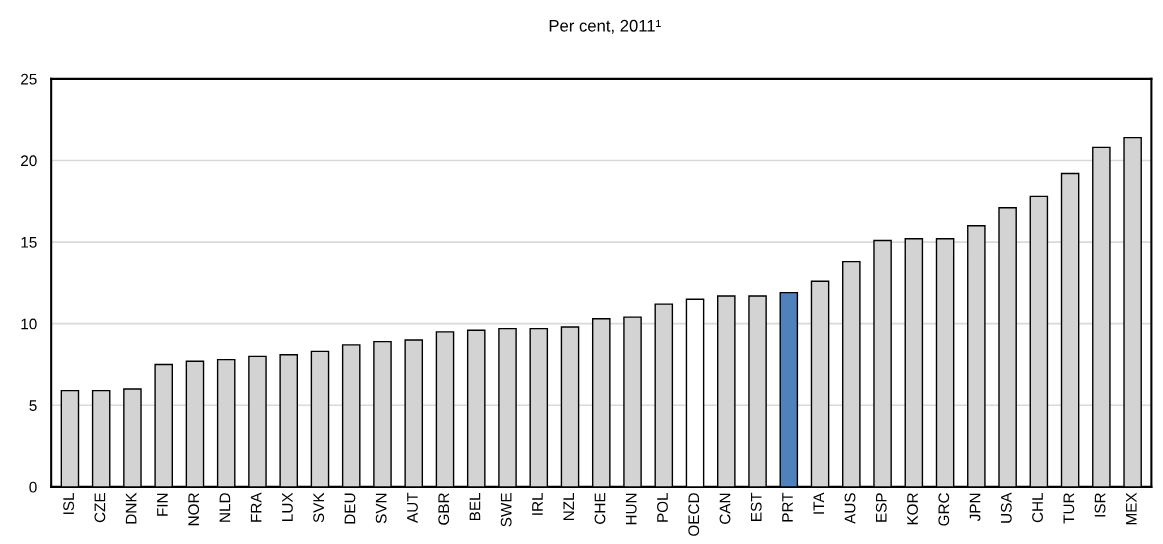 The width and height of the screenshot is (1163, 544). Describe the element at coordinates (131, 508) in the screenshot. I see `x-tick-label: DNK` at that location.